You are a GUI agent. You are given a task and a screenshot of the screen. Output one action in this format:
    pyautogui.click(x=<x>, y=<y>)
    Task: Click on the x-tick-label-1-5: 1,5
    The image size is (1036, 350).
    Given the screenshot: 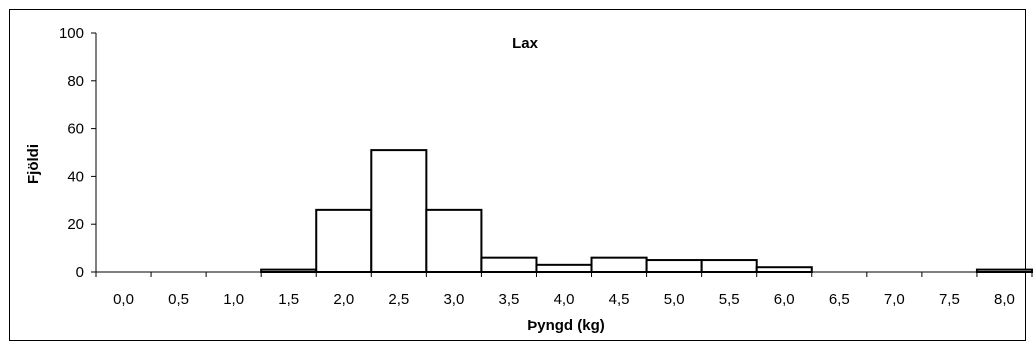 What is the action you would take?
    pyautogui.click(x=288, y=299)
    